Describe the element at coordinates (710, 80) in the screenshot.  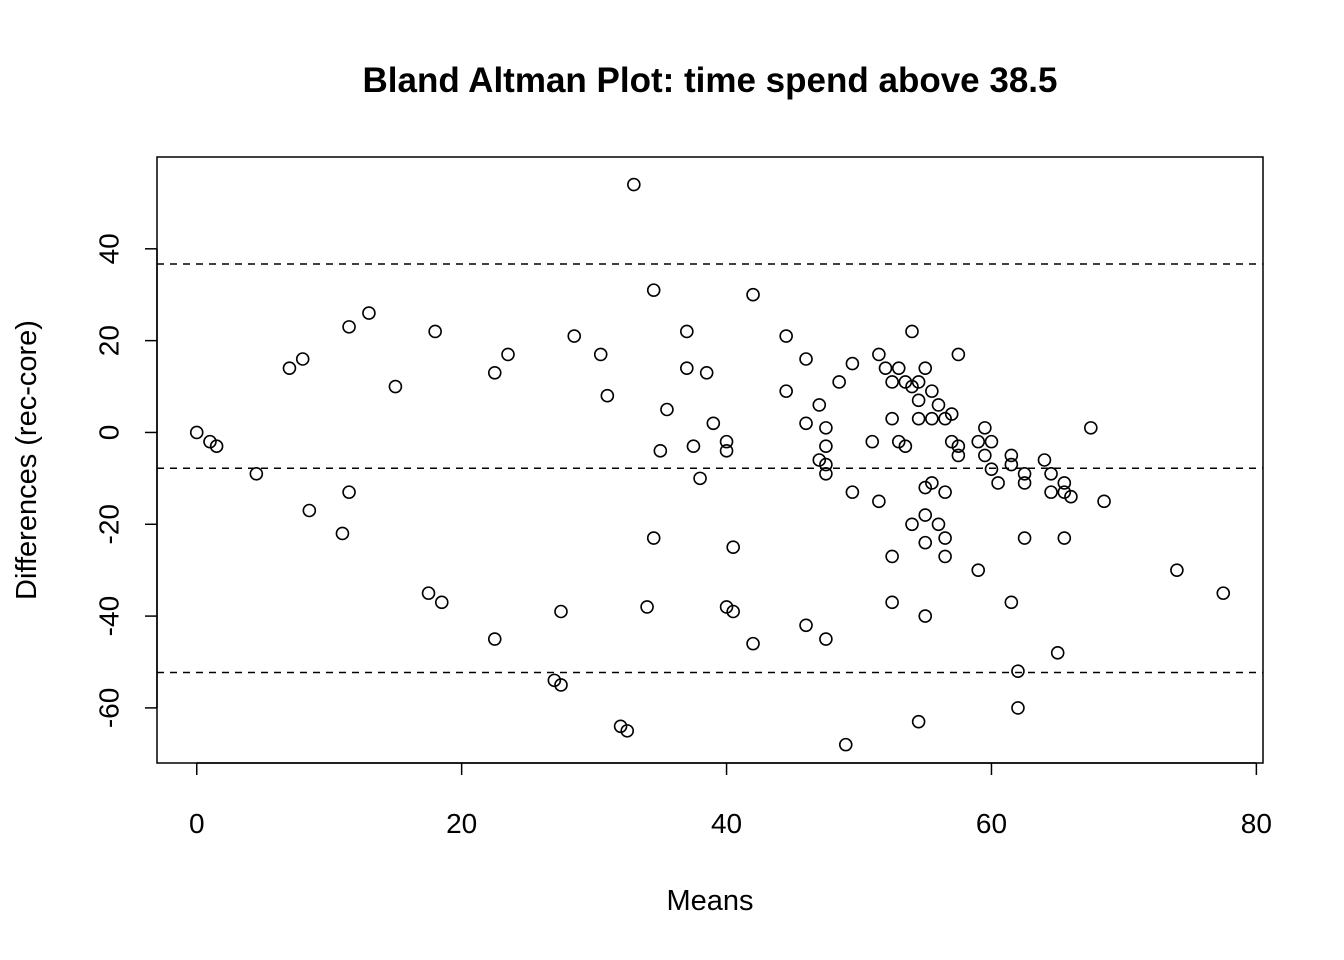
I see `chart-title: Bland Altman Plot: time spend above 38.5` at that location.